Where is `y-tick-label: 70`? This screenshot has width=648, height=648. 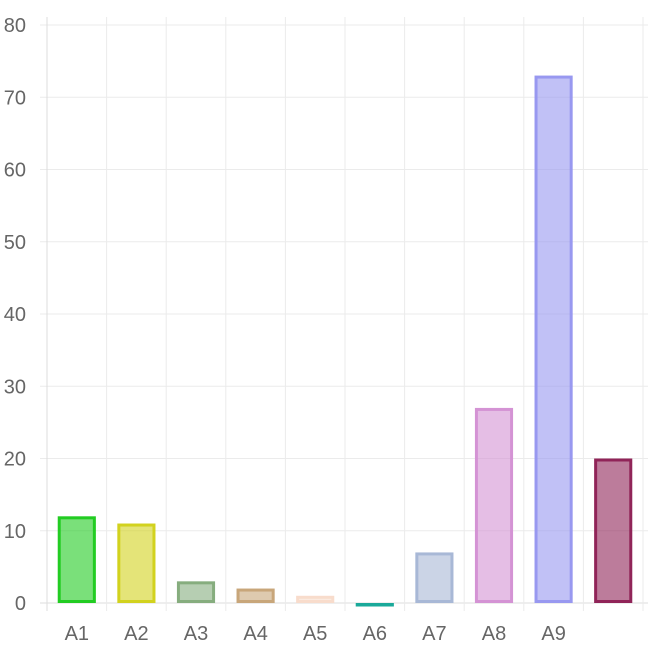 y-tick-label: 70 is located at coordinates (15, 98).